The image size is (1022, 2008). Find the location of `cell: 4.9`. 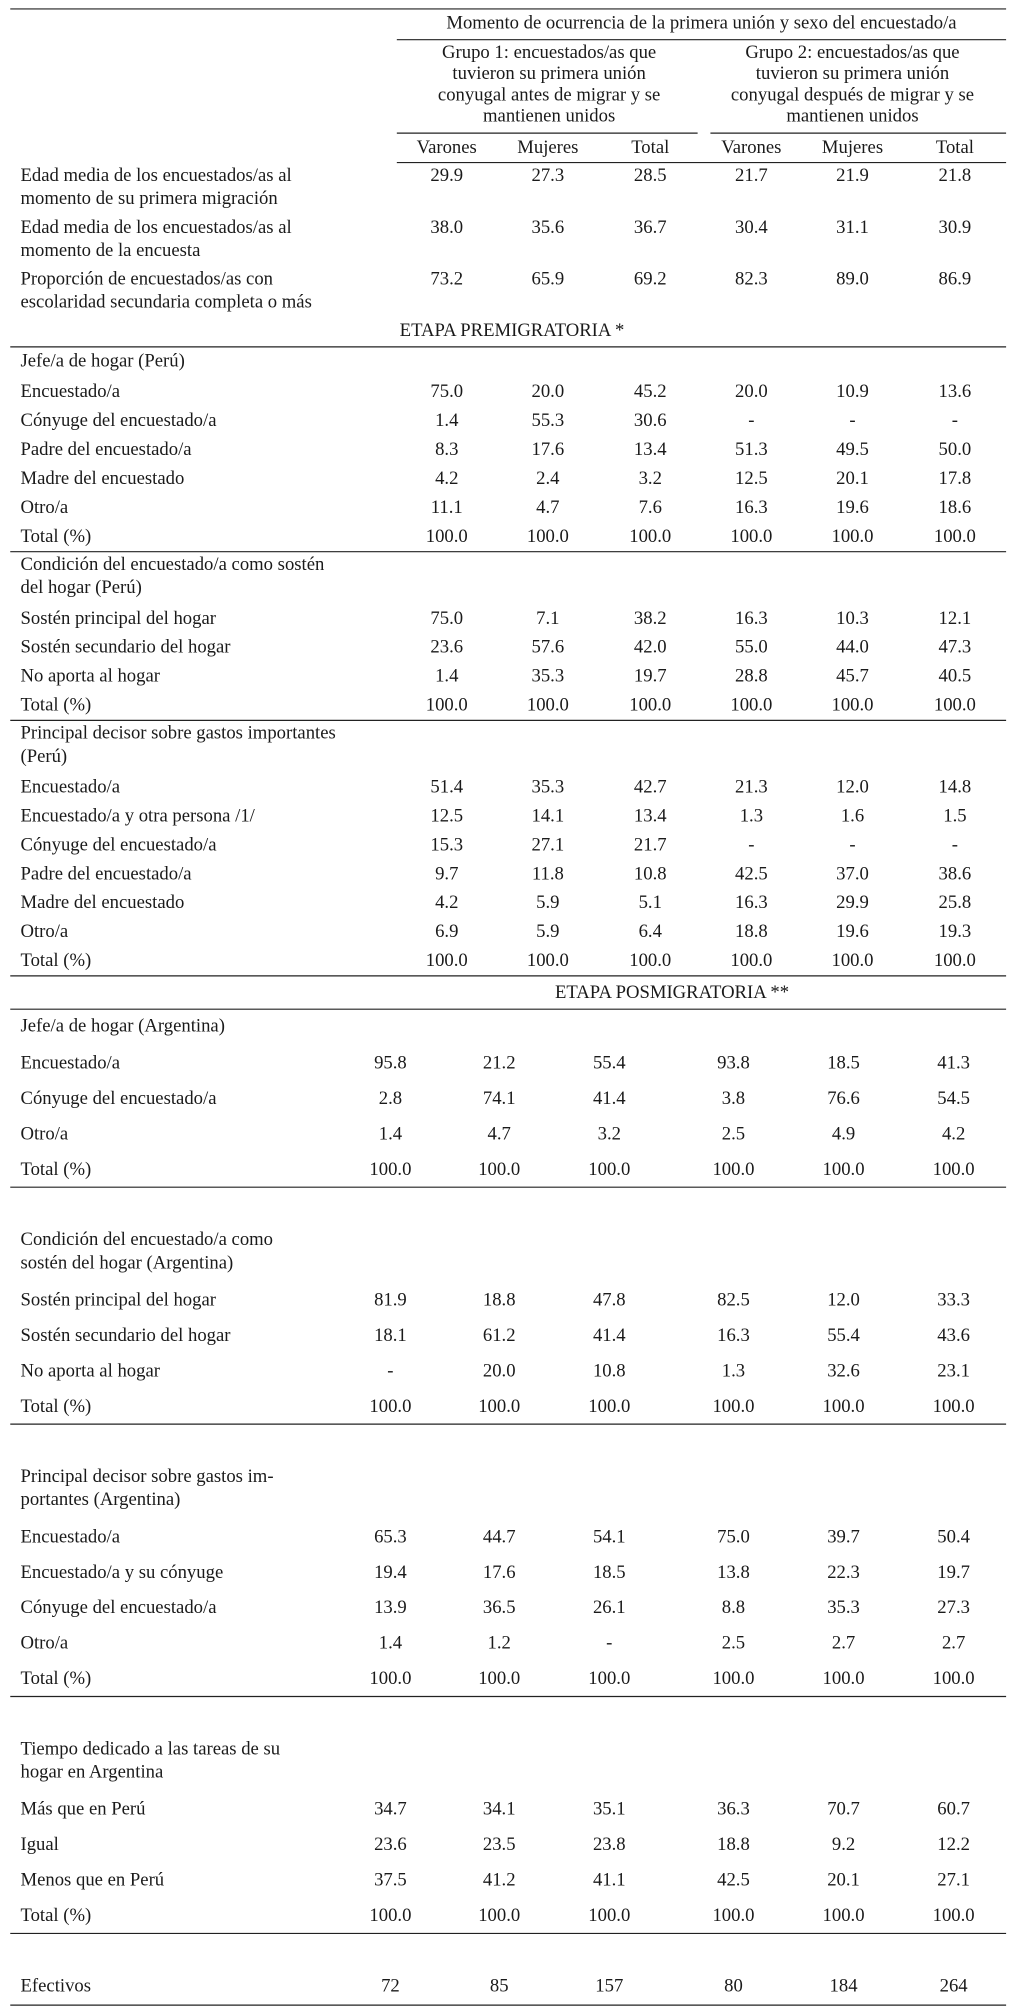

cell: 4.9 is located at coordinates (843, 1133).